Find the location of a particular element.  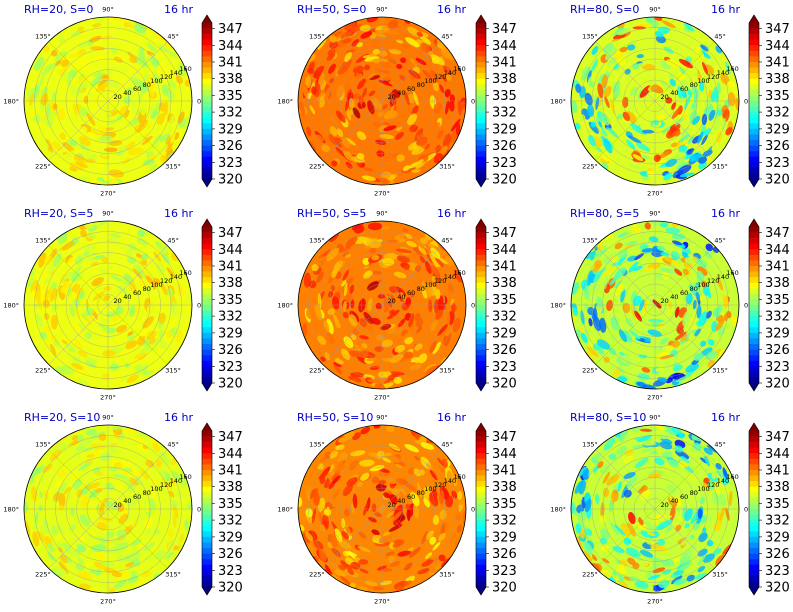

r-tick-label: 100 is located at coordinates (703, 81).